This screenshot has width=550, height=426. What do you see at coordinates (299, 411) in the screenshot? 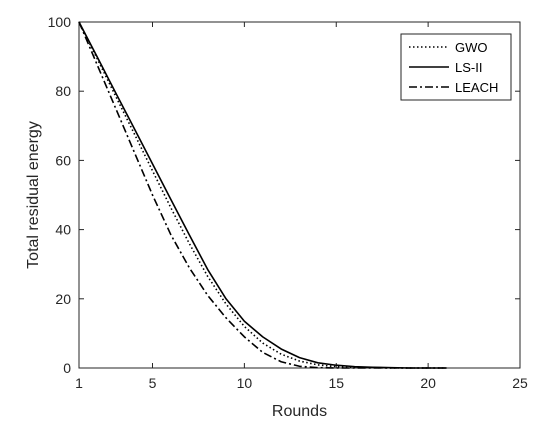
I see `x-axis-label: Rounds` at bounding box center [299, 411].